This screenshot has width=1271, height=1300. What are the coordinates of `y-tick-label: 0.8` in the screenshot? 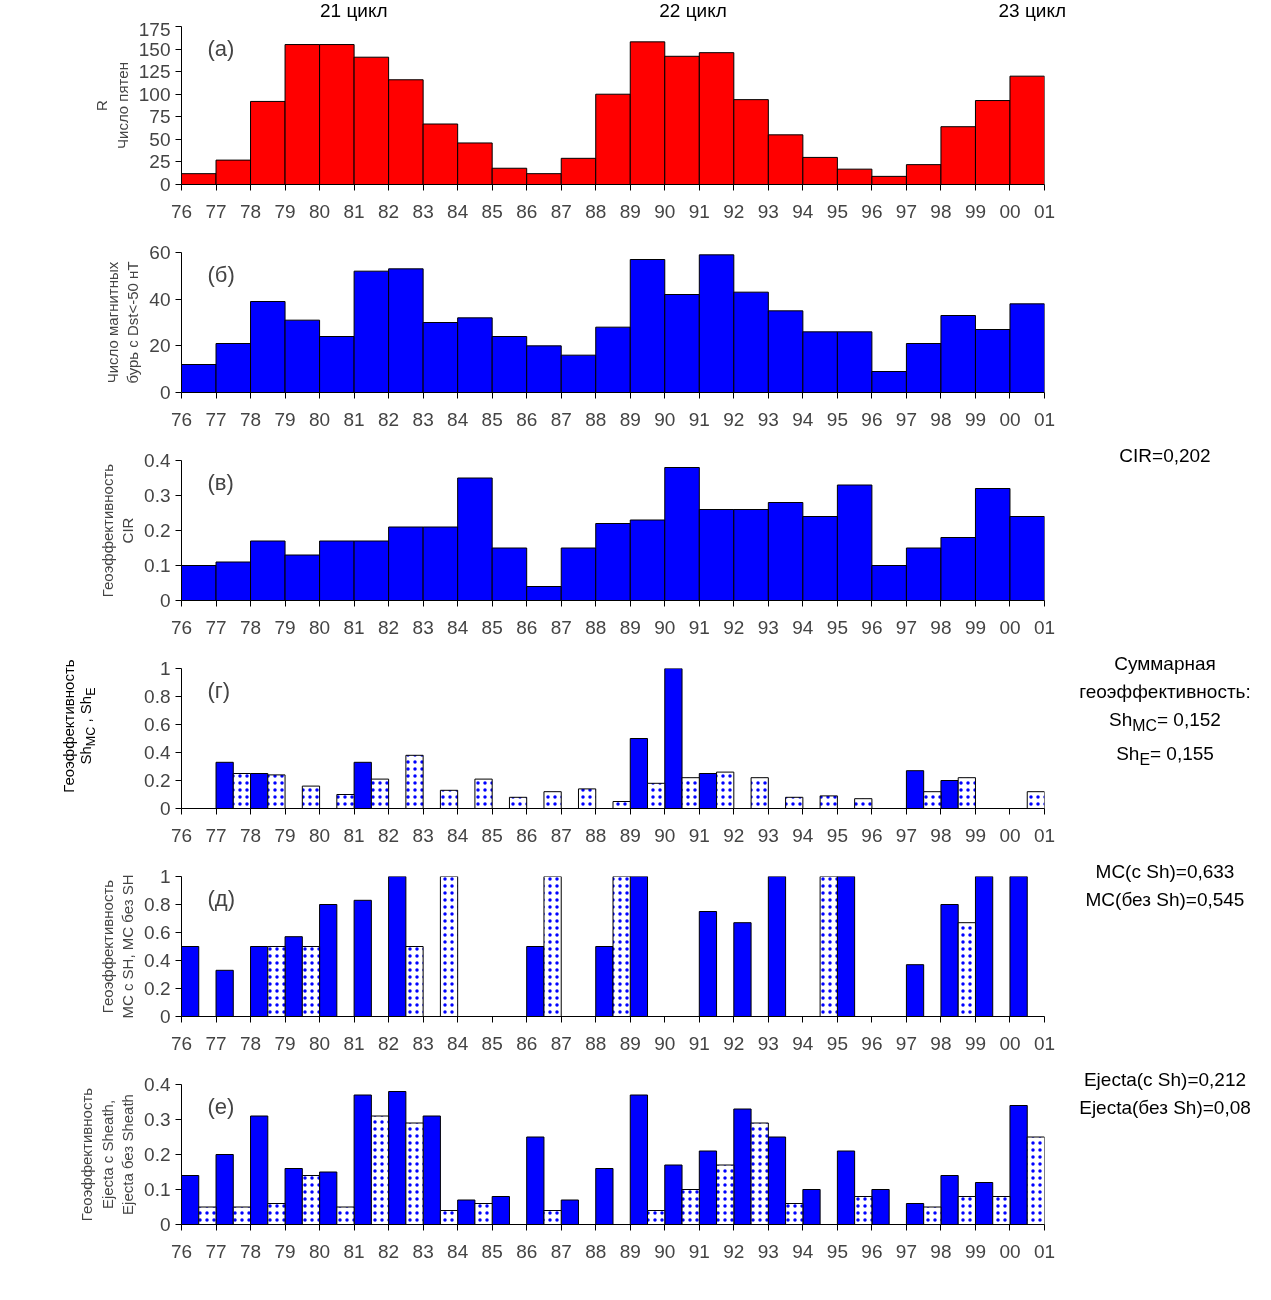 It's located at (157, 696).